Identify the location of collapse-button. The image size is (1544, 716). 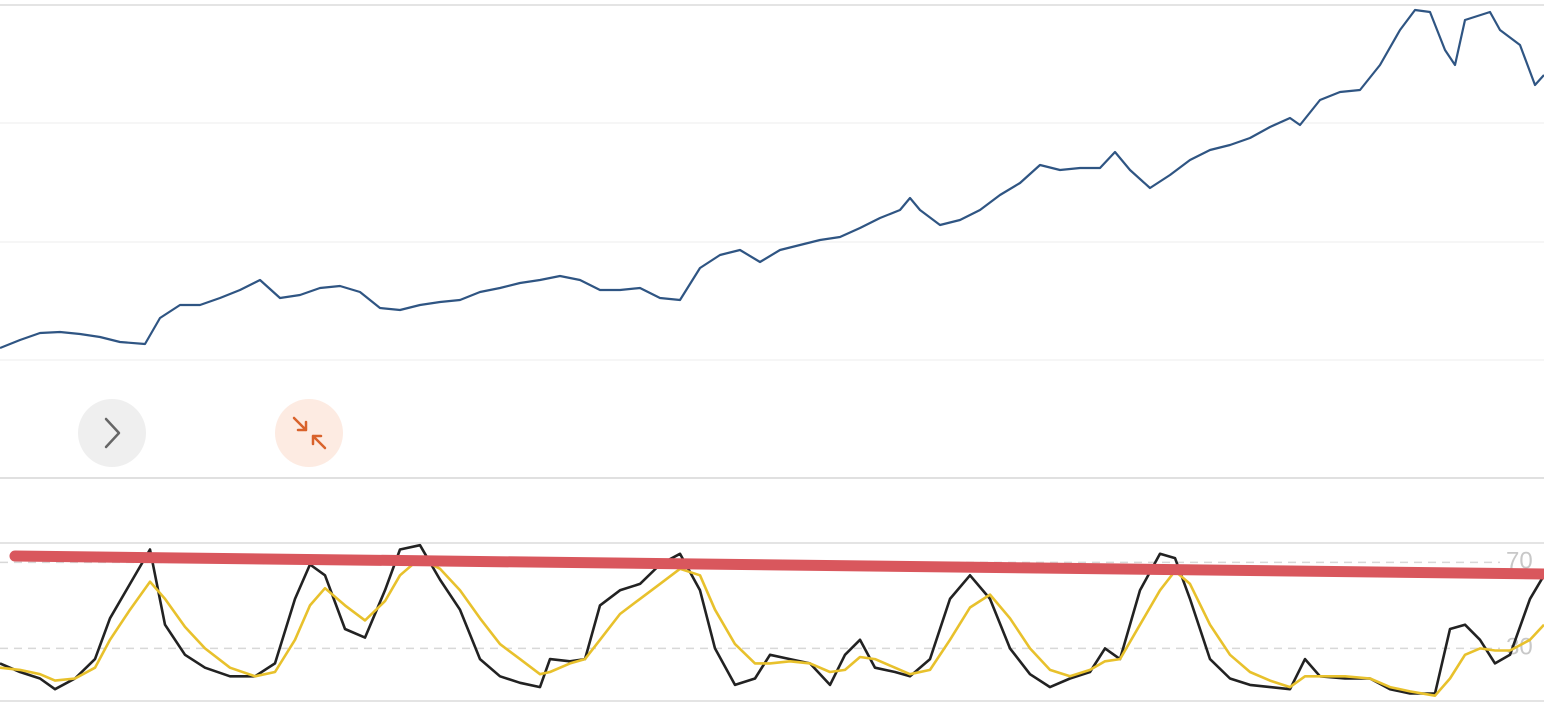
(309, 433).